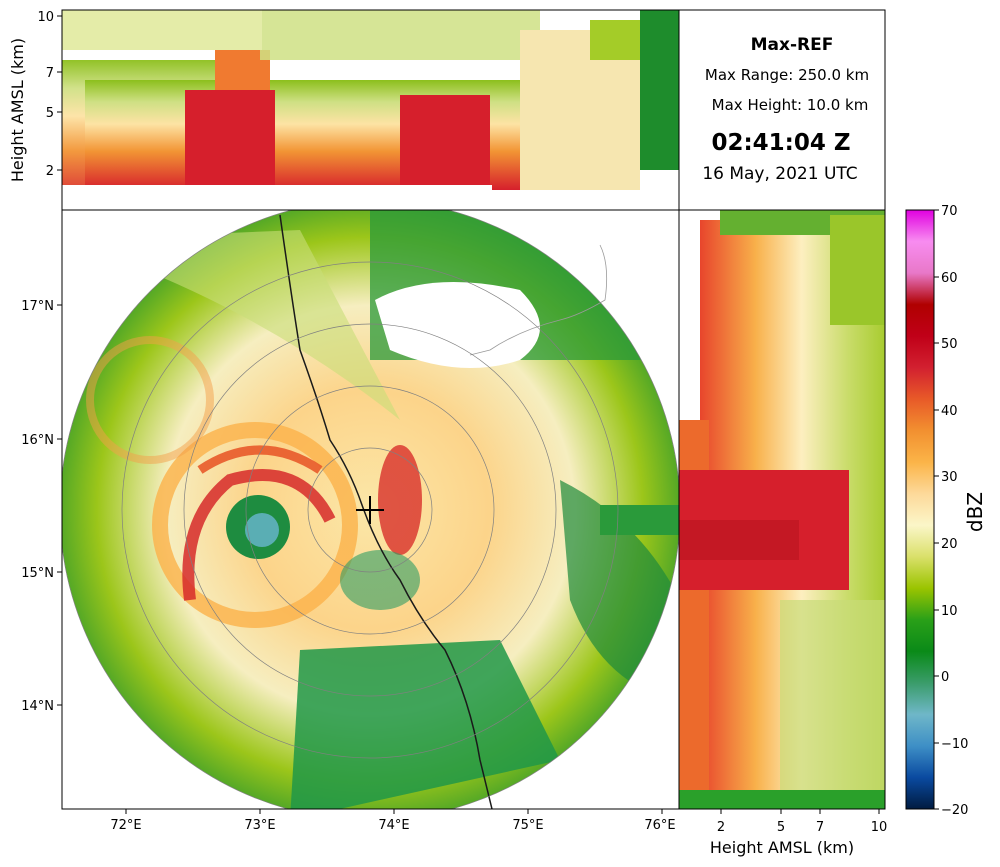 The width and height of the screenshot is (1000, 867). I want to click on right-cross-section, so click(782, 509).